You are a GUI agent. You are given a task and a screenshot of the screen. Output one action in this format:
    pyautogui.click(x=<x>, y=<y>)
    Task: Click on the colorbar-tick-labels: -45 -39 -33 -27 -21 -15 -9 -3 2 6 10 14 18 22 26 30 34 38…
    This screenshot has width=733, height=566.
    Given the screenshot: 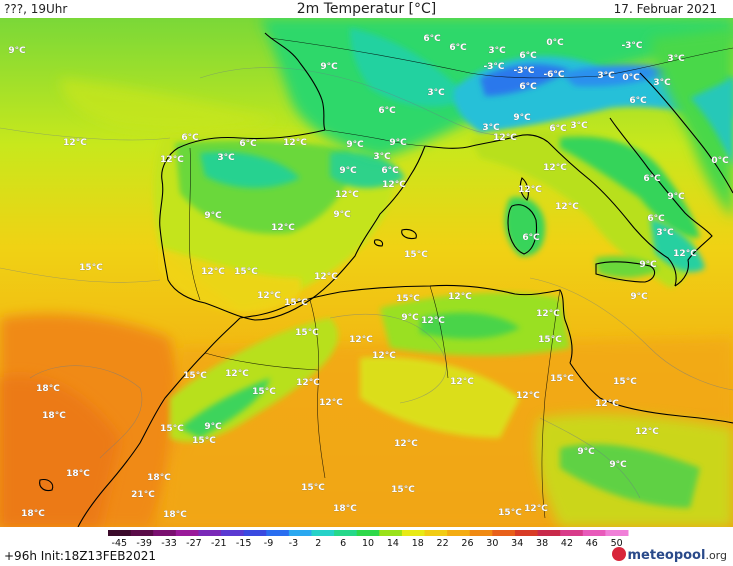 What is the action you would take?
    pyautogui.click(x=367, y=542)
    